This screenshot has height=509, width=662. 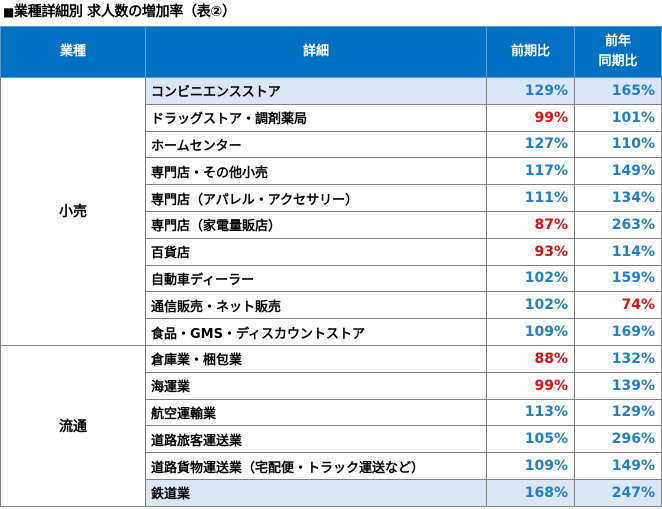 I want to click on table-row: 食品・GMS・ディスカウントストア 109% 169%, so click(x=331, y=332).